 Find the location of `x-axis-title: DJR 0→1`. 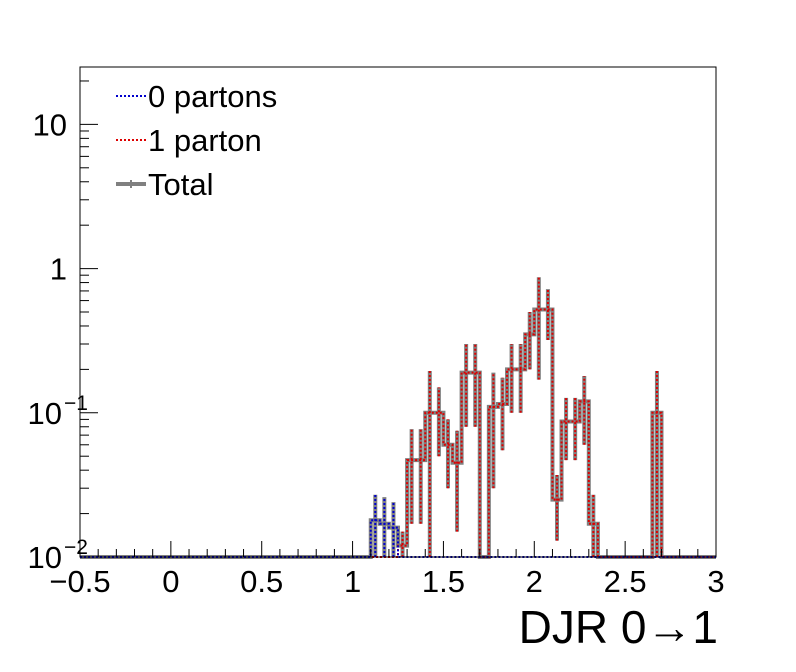

x-axis-title: DJR 0→1 is located at coordinates (618, 627).